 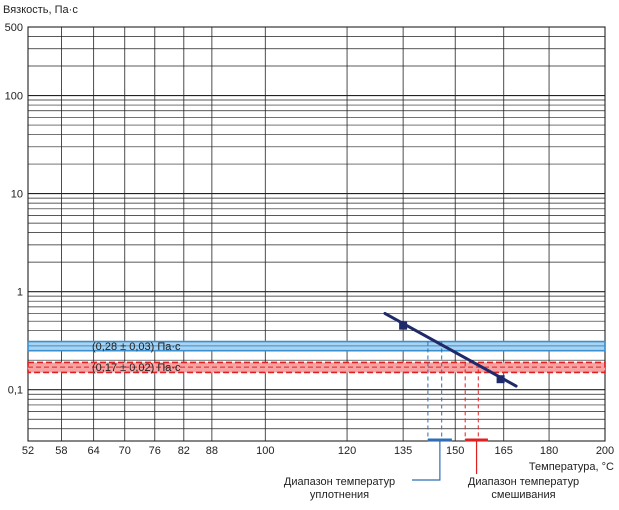 I want to click on x-tick-label: 120, so click(x=347, y=451).